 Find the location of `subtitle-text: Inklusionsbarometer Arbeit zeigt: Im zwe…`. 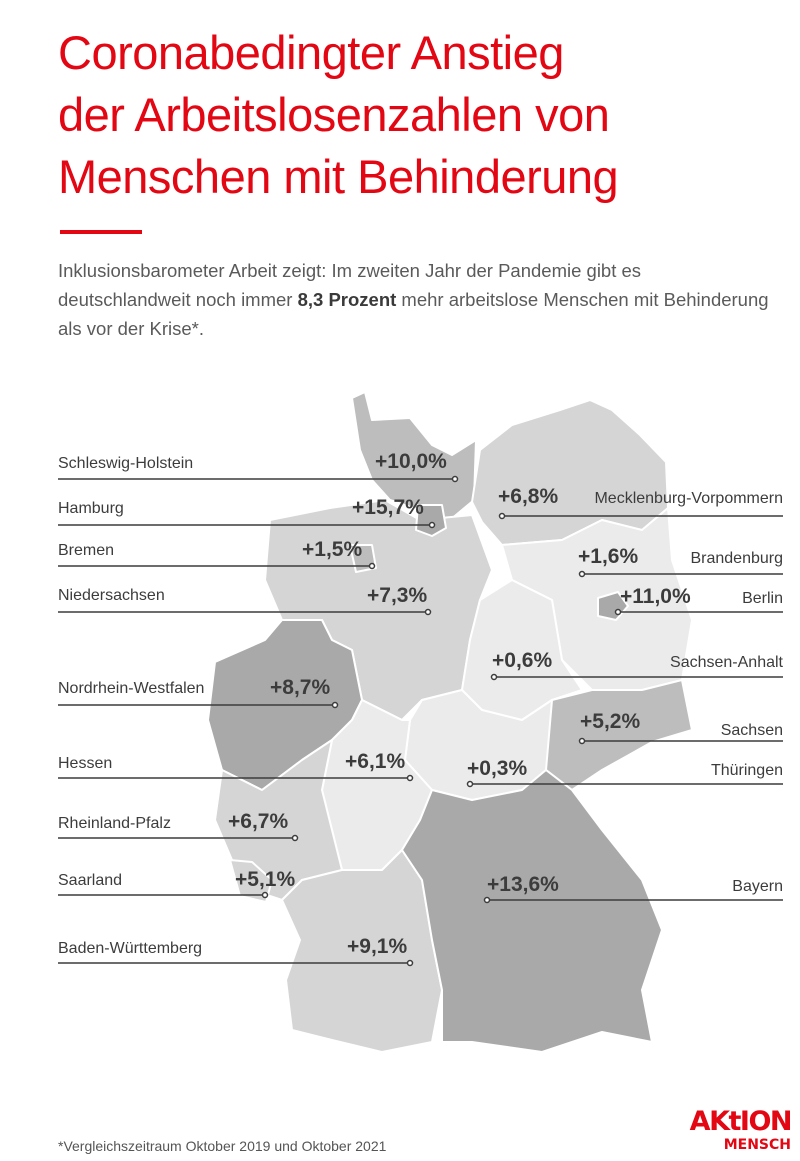

subtitle-text: Inklusionsbarometer Arbeit zeigt: Im zwe… is located at coordinates (350, 285).